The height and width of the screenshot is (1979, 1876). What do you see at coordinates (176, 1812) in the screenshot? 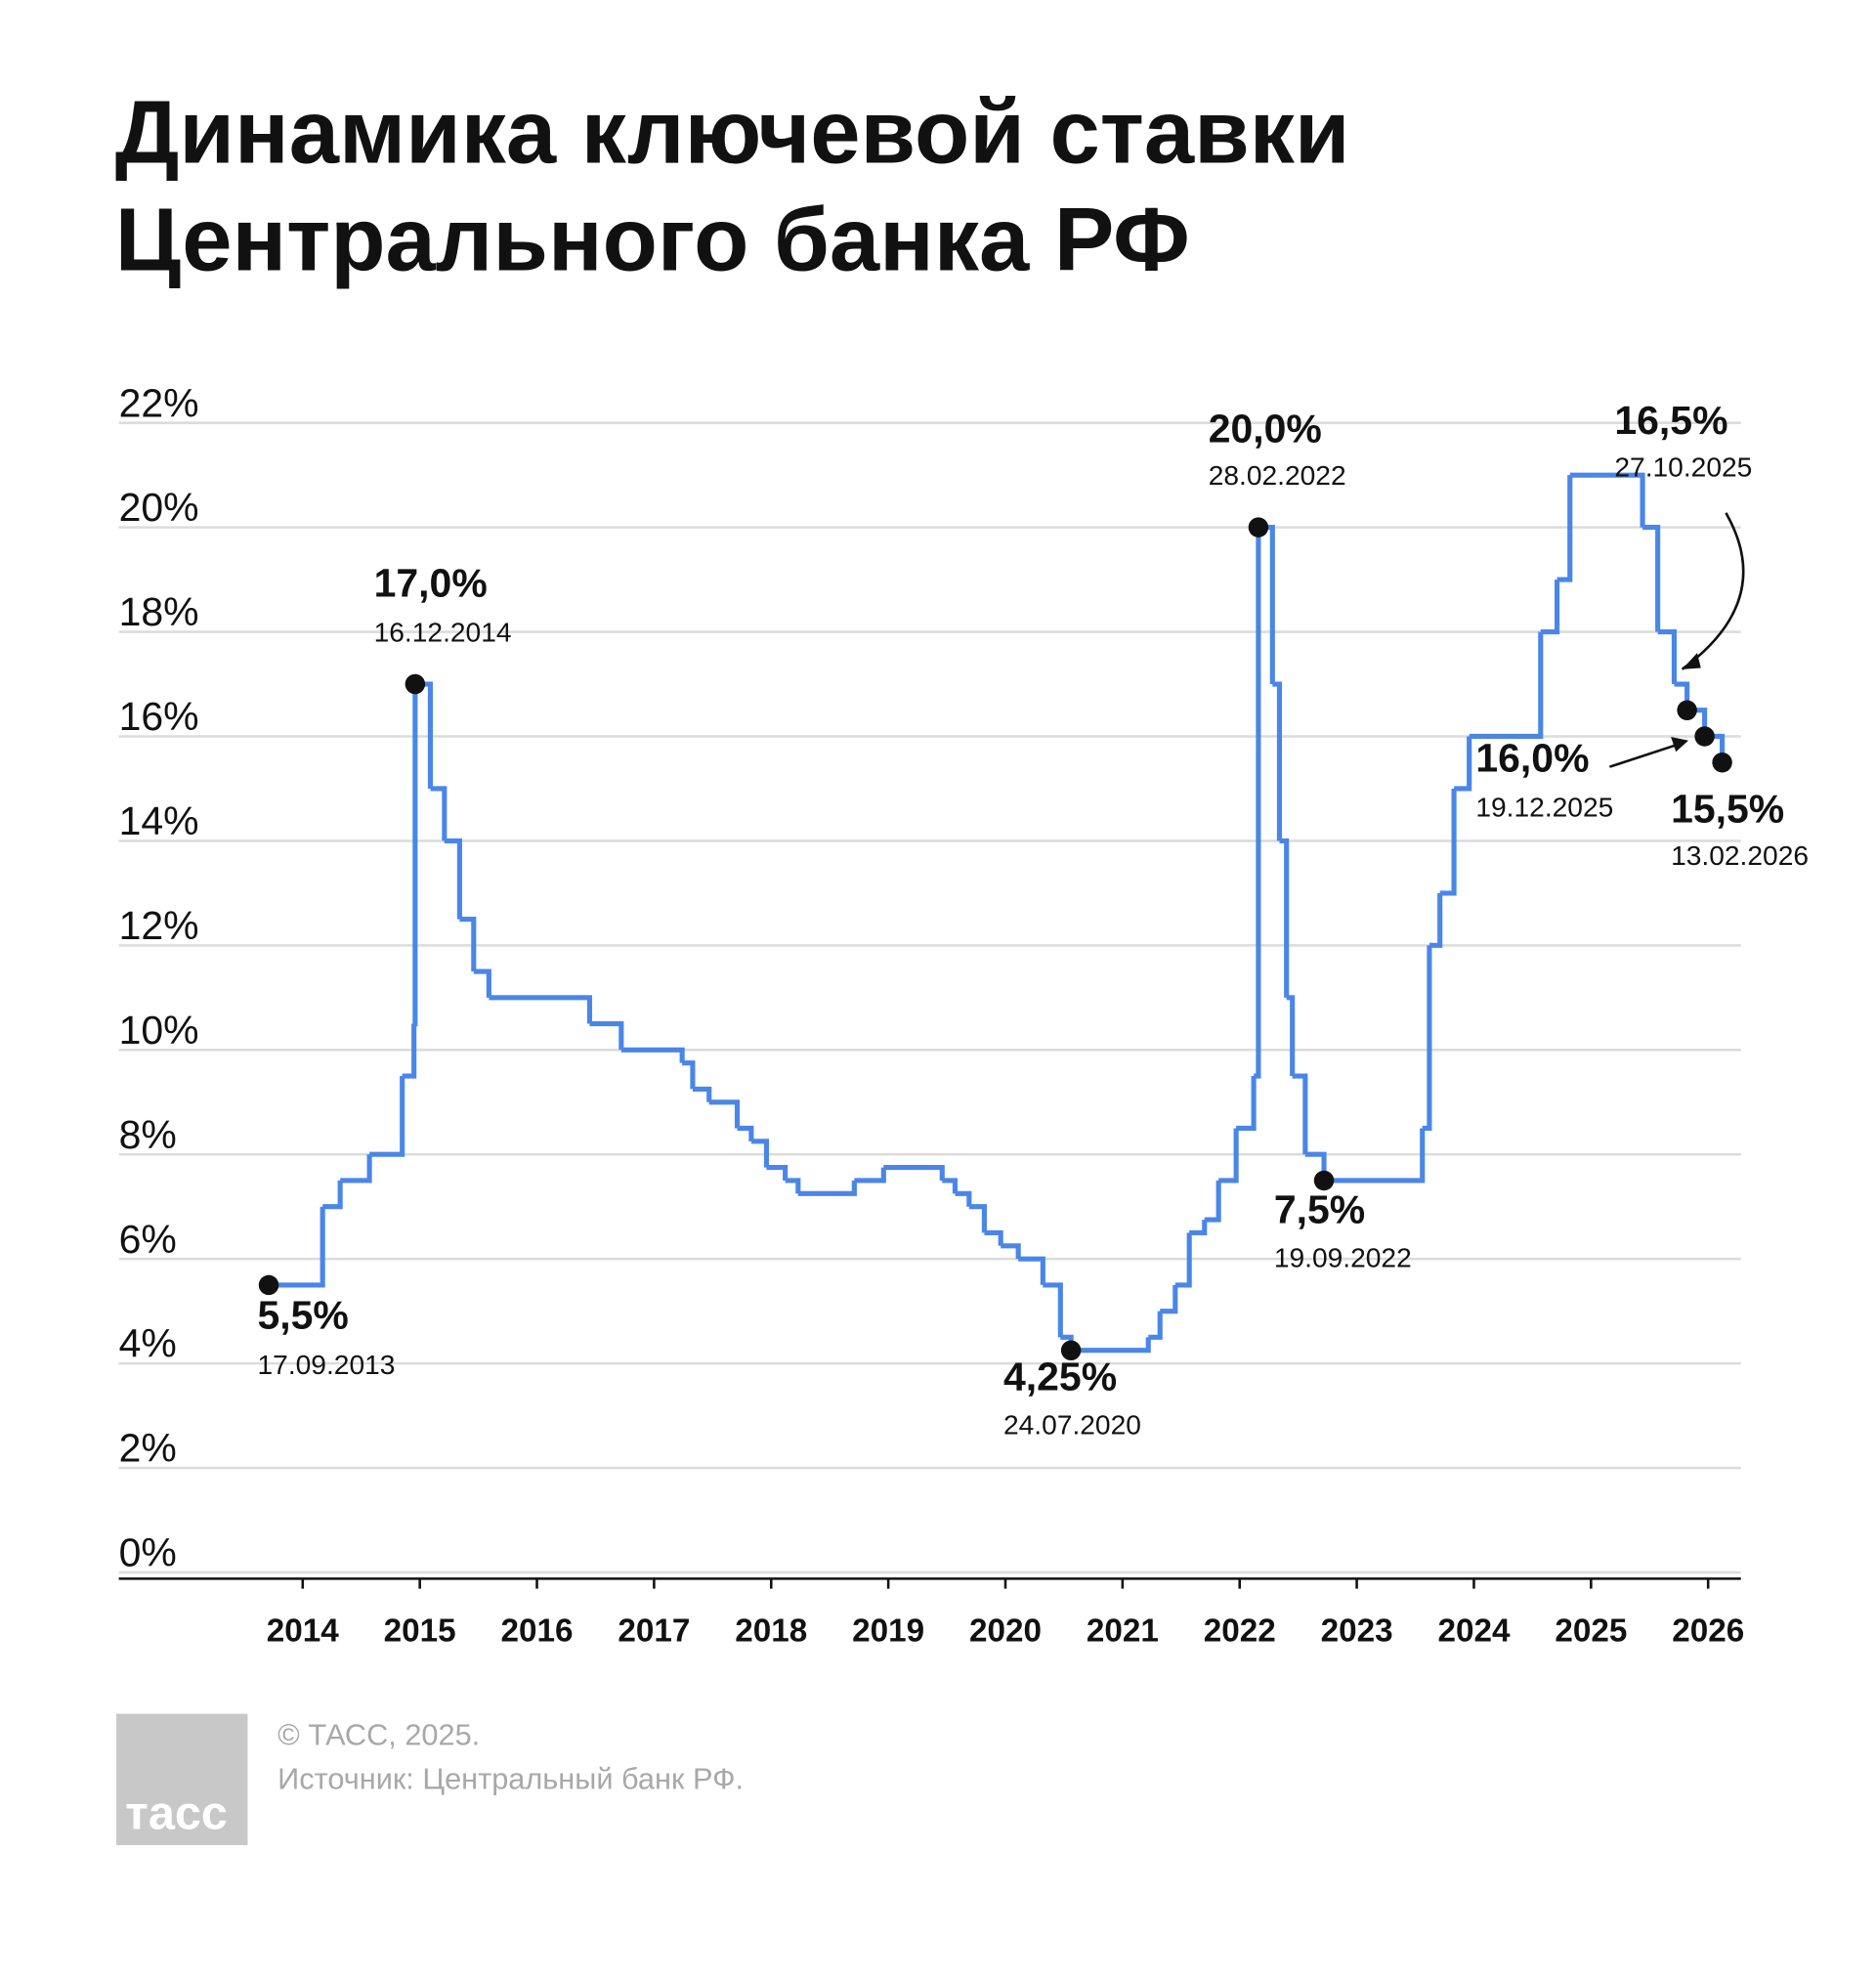
I see `logo-text: тасс` at bounding box center [176, 1812].